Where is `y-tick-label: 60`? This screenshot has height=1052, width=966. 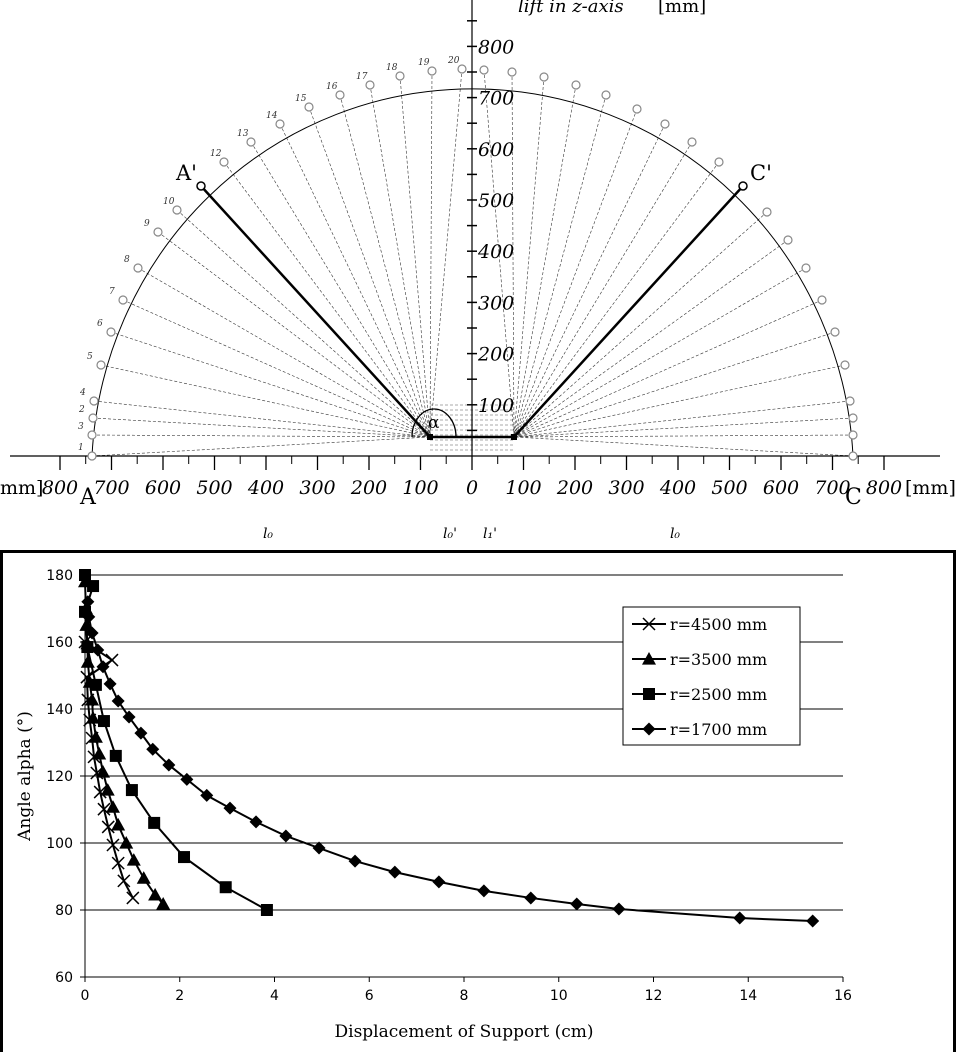
y-tick-label: 60 is located at coordinates (64, 978).